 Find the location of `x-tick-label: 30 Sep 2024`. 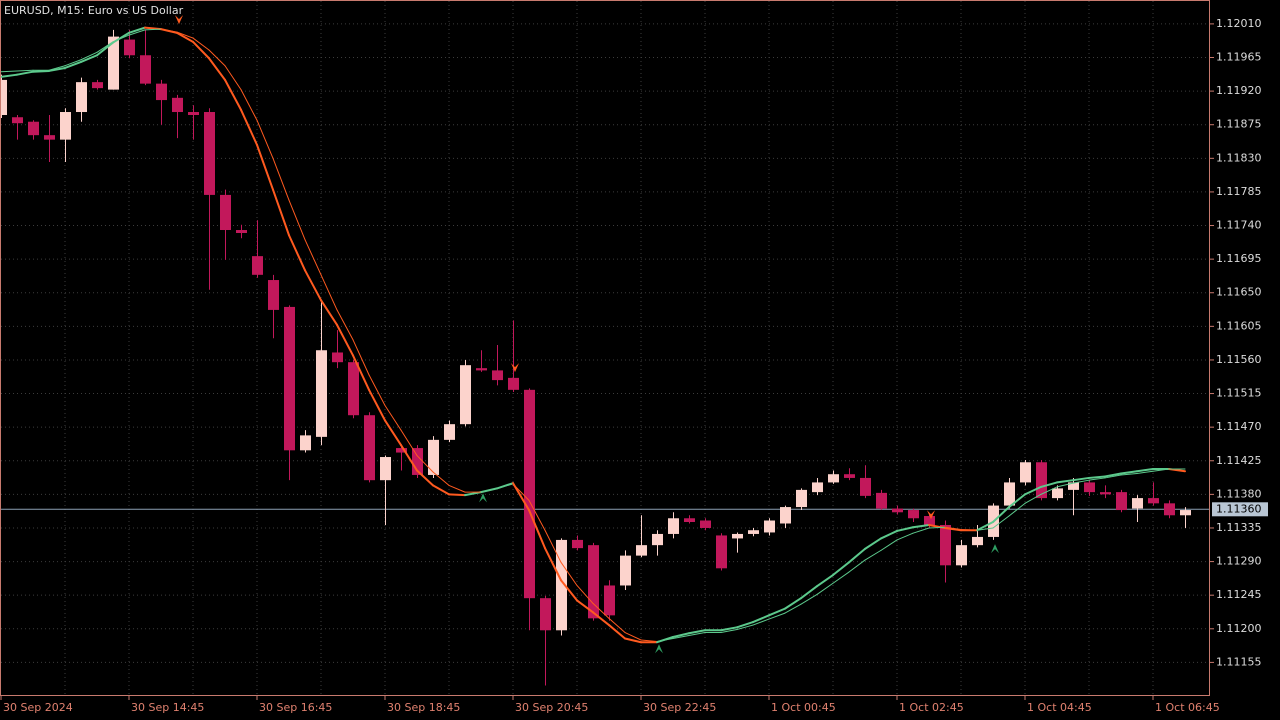

x-tick-label: 30 Sep 2024 is located at coordinates (38, 707).